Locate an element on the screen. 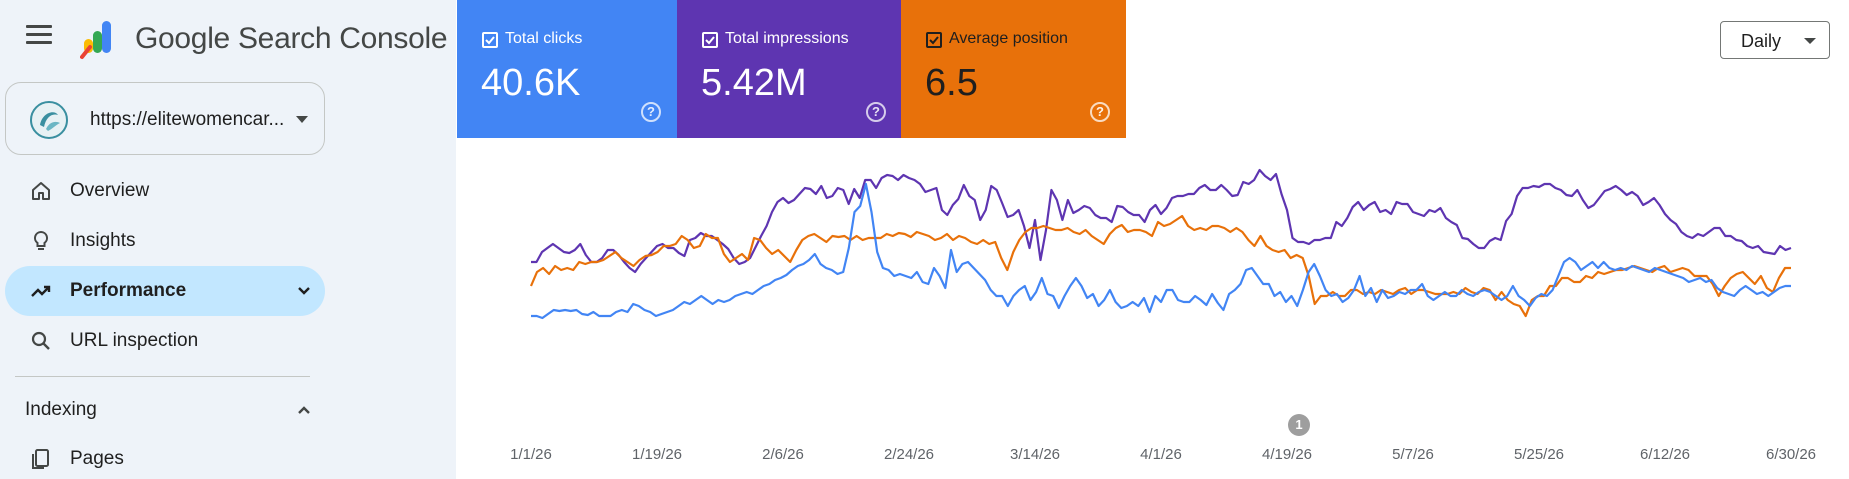 This screenshot has height=479, width=1849. x-tick-label: 2/6/26 is located at coordinates (783, 454).